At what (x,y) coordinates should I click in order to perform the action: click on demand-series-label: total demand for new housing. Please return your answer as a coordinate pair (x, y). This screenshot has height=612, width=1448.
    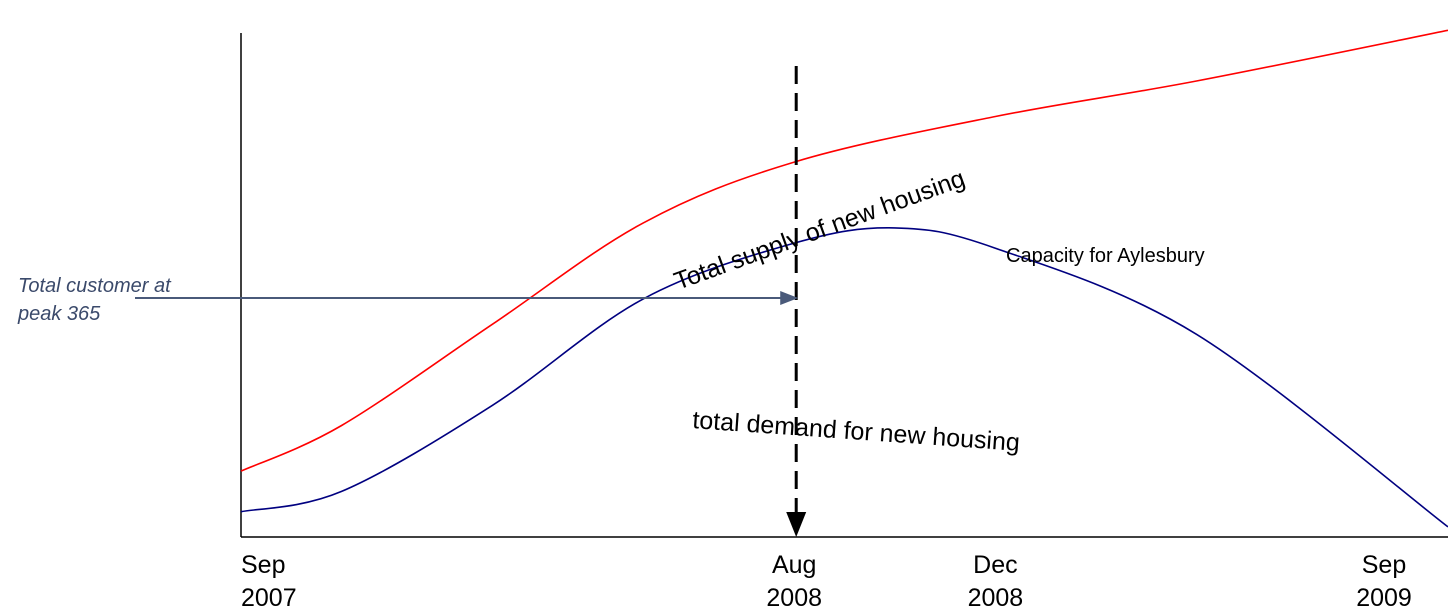
    Looking at the image, I should click on (856, 431).